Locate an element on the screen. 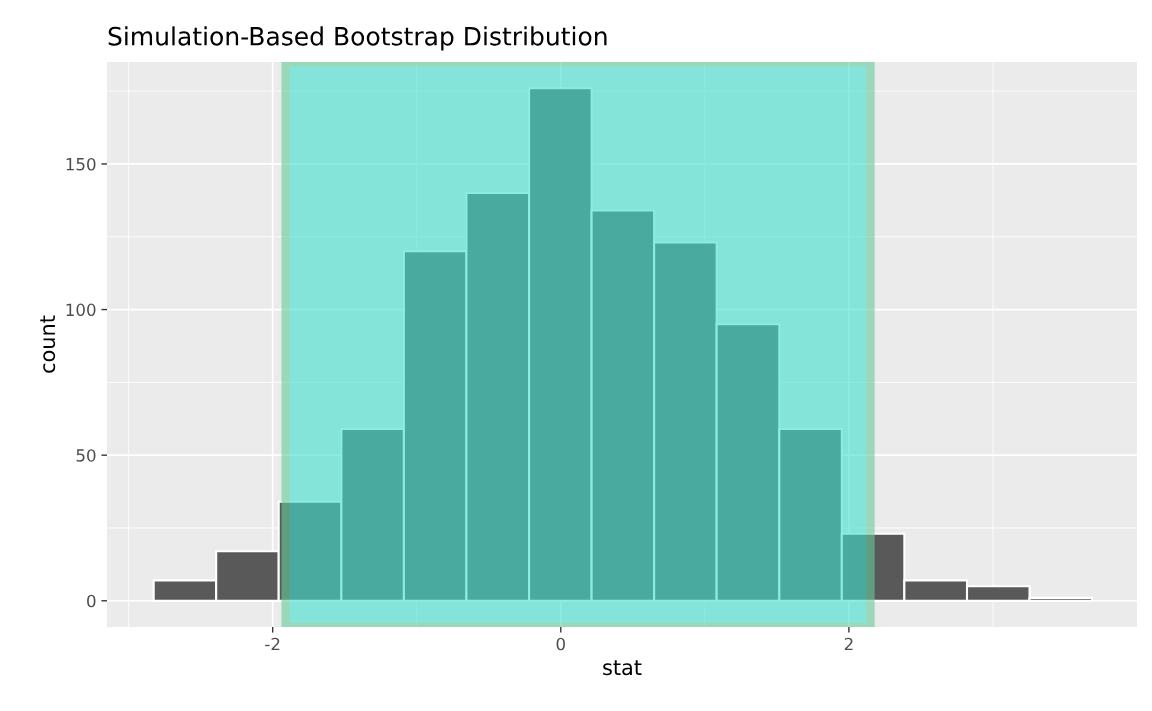 Image resolution: width=1152 pixels, height=711 pixels. x-axis-title: stat is located at coordinates (622, 668).